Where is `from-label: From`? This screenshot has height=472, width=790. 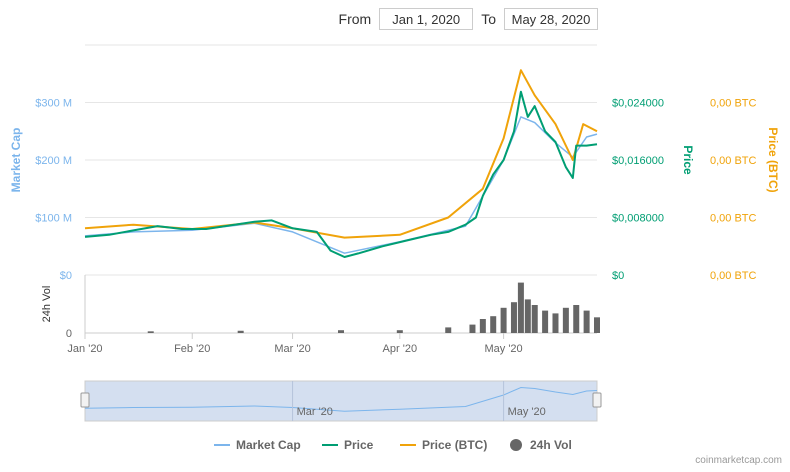
from-label: From is located at coordinates (355, 19).